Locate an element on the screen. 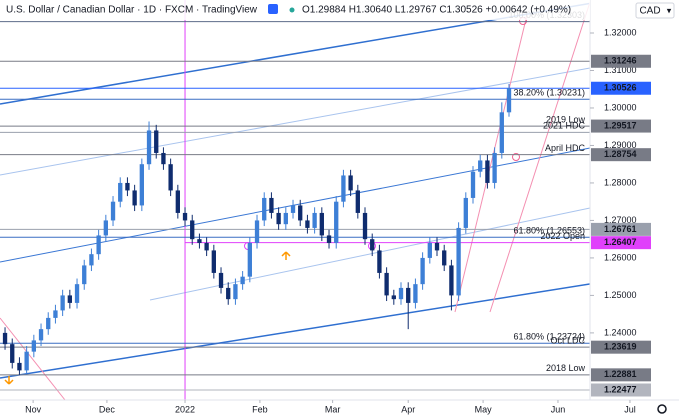 The height and width of the screenshot is (418, 679). currency-button is located at coordinates (655, 10).